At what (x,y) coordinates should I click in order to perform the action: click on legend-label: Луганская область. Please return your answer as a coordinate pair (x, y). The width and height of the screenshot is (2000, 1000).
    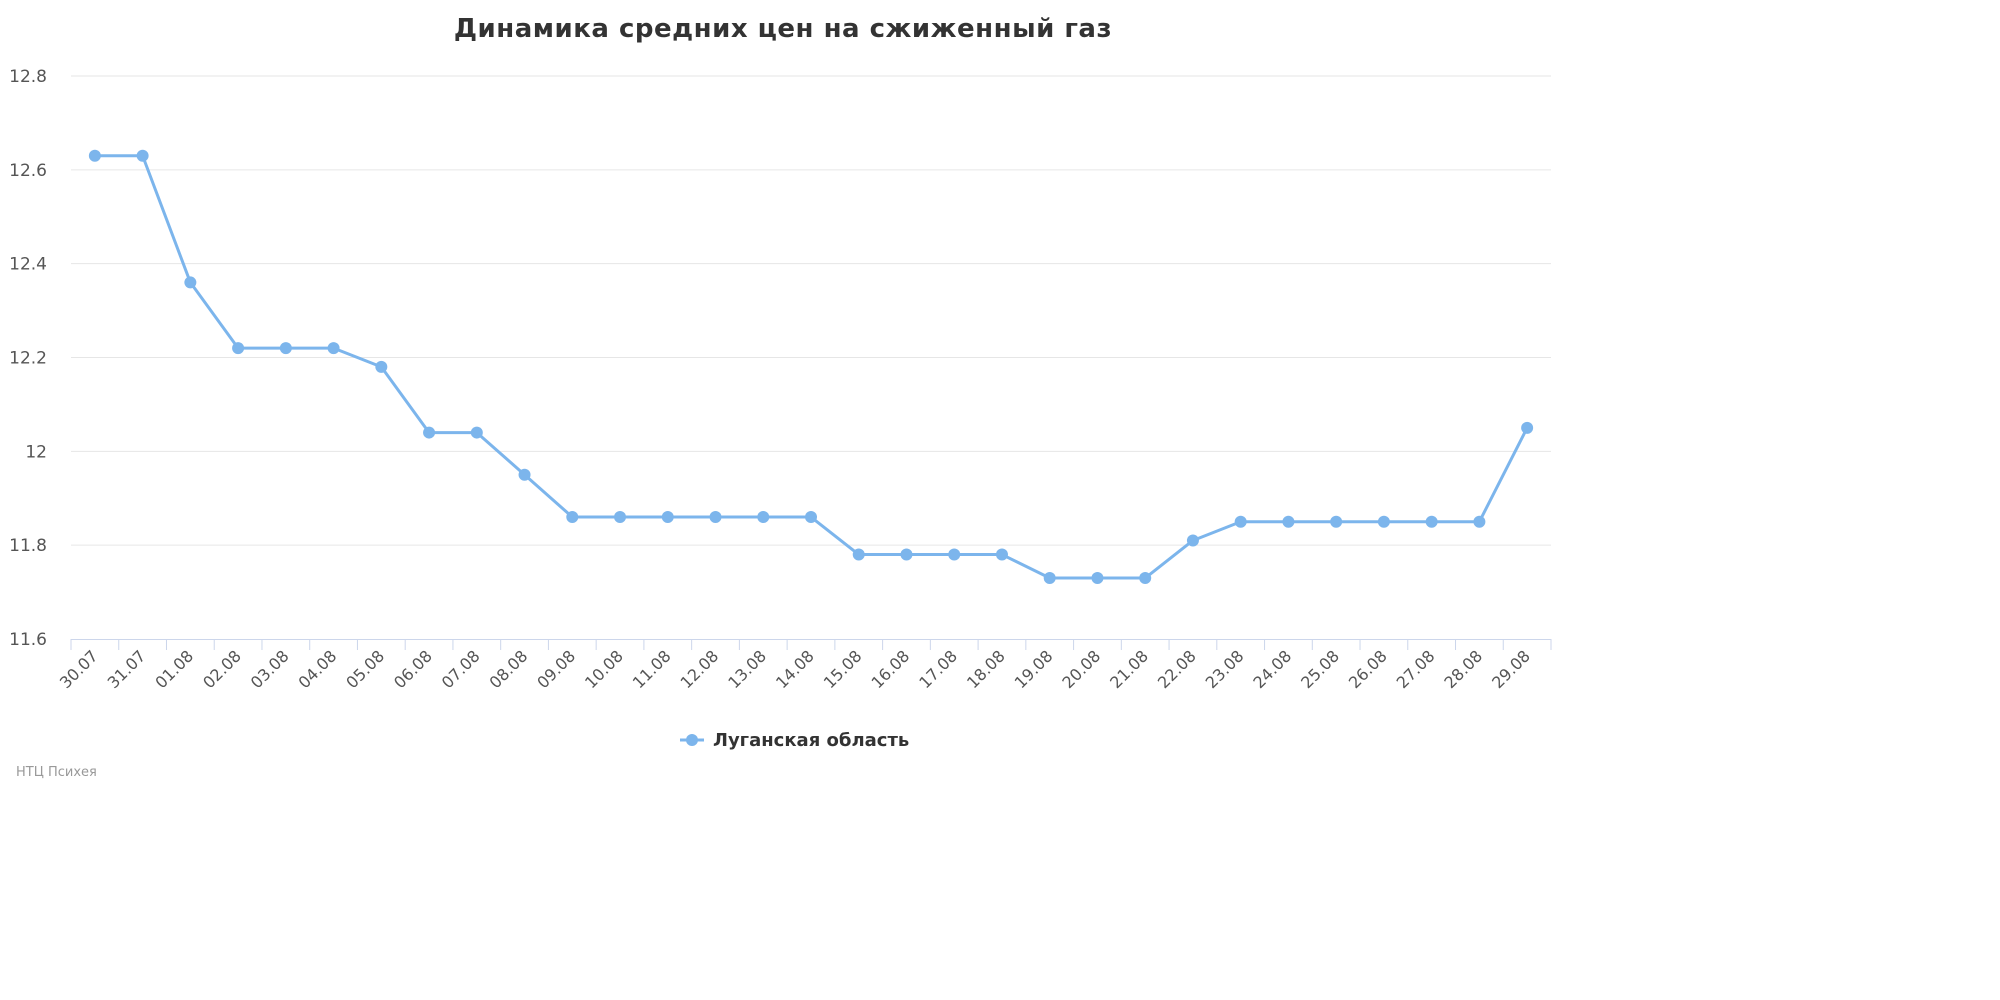
    Looking at the image, I should click on (811, 740).